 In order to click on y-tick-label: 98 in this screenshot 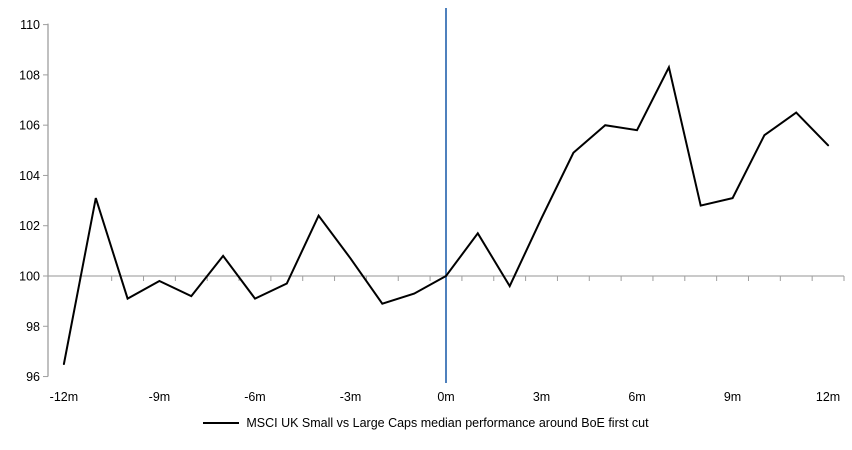, I will do `click(33, 327)`.